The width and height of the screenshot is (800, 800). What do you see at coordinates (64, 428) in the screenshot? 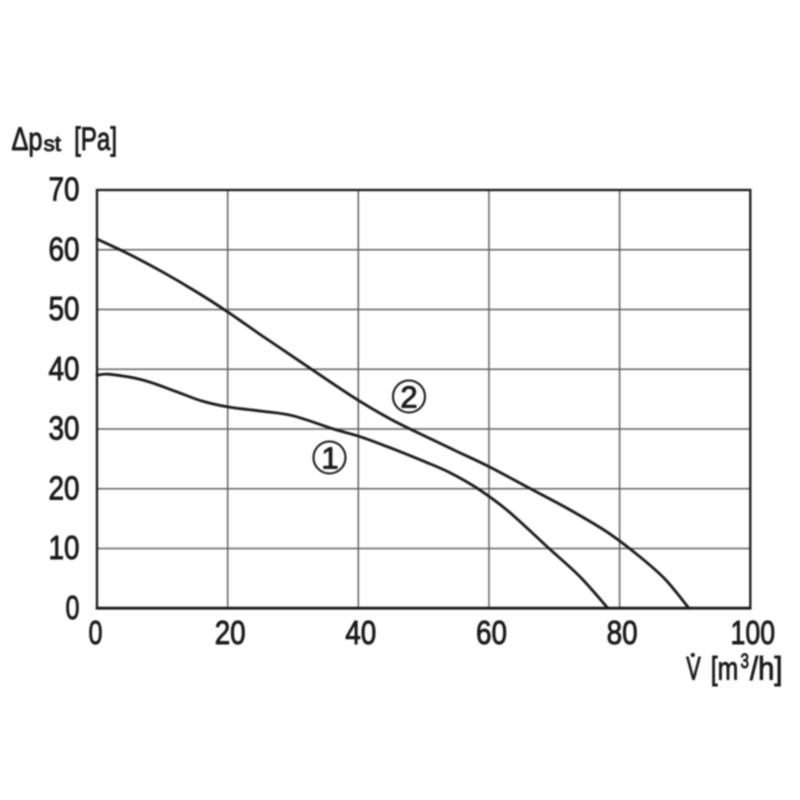
I see `svg-text: 30` at bounding box center [64, 428].